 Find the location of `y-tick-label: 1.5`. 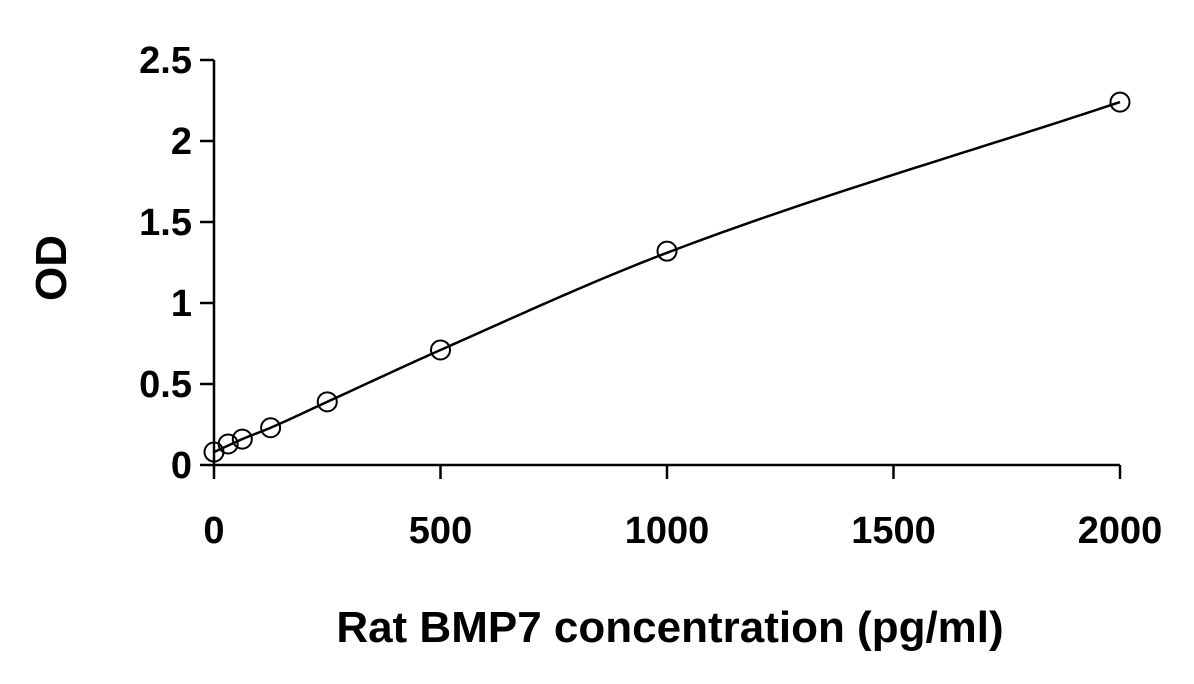

y-tick-label: 1.5 is located at coordinates (165, 223).